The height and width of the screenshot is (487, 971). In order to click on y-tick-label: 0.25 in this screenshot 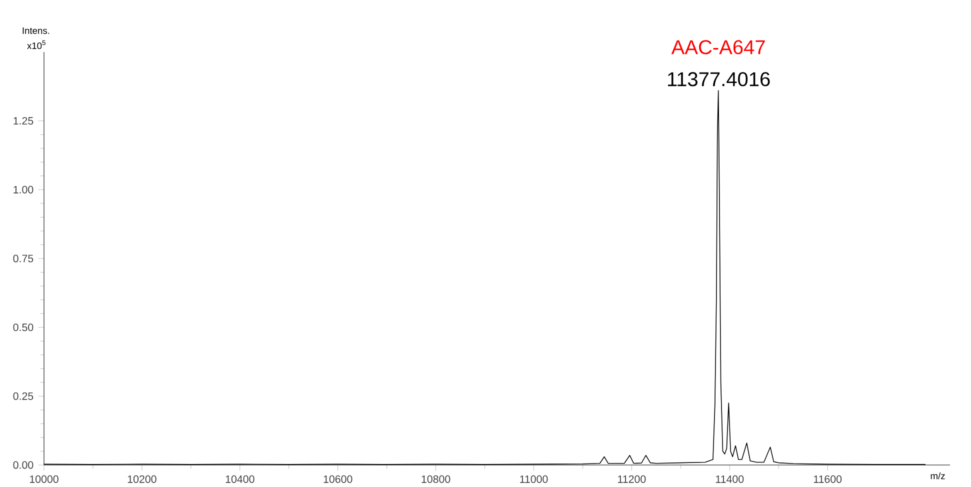, I will do `click(23, 396)`.